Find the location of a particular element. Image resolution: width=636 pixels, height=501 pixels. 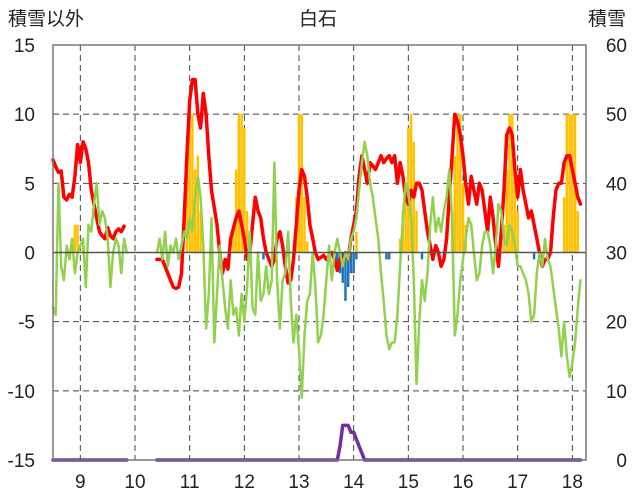

left-tick-label: 5 is located at coordinates (29, 184).